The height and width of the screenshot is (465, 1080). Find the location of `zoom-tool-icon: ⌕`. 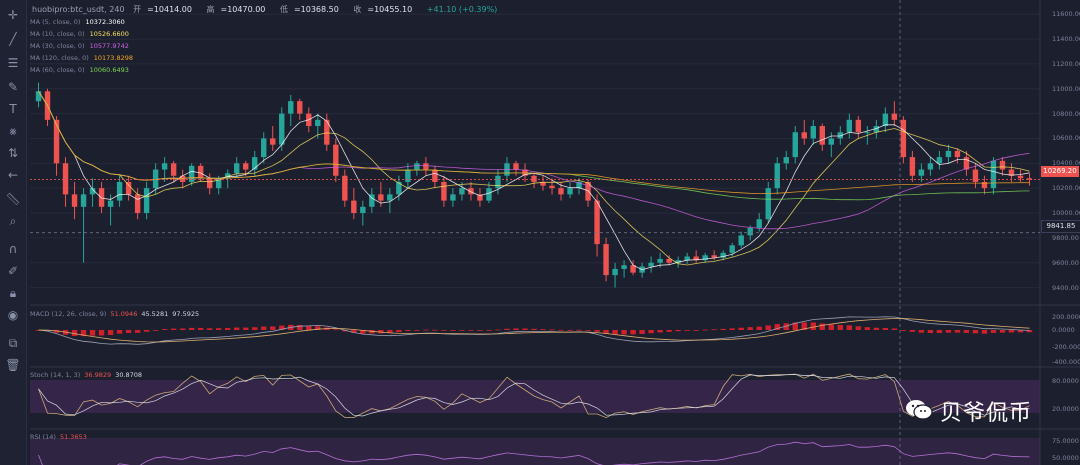

zoom-tool-icon: ⌕ is located at coordinates (13, 221).